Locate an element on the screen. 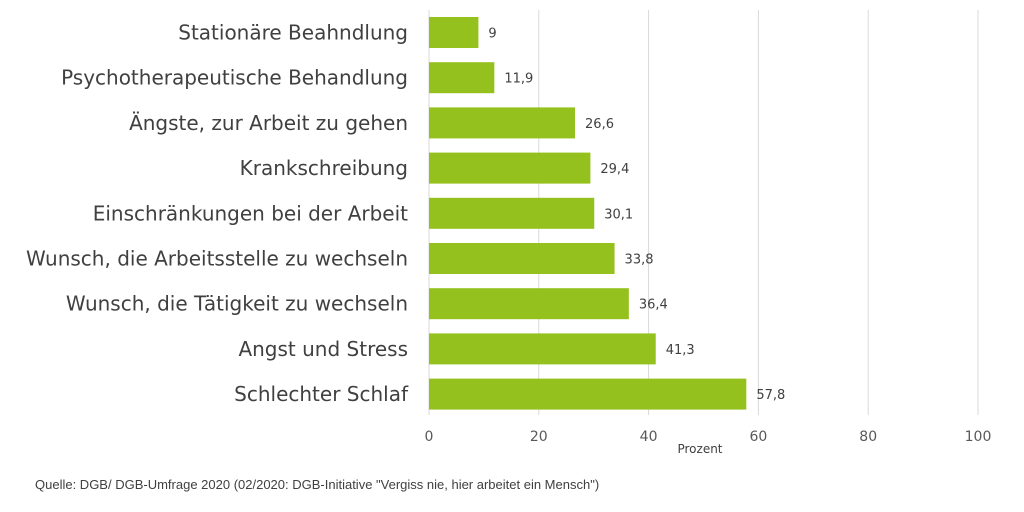  x-tick-label: 100 is located at coordinates (978, 437).